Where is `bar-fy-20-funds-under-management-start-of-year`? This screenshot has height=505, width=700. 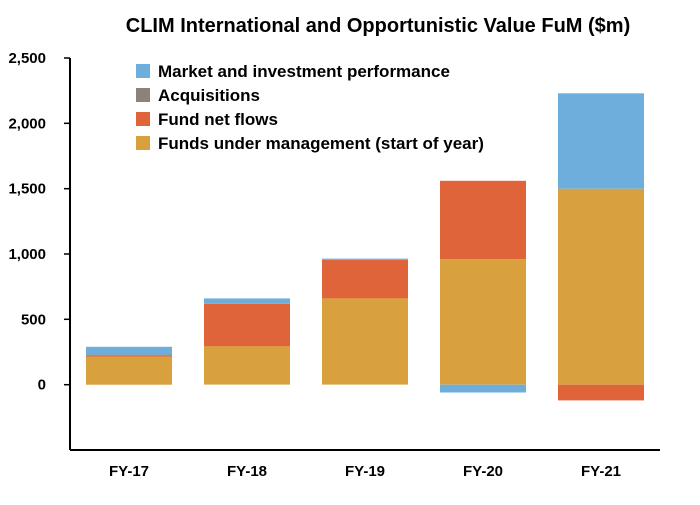 bar-fy-20-funds-under-management-start-of-year is located at coordinates (483, 322).